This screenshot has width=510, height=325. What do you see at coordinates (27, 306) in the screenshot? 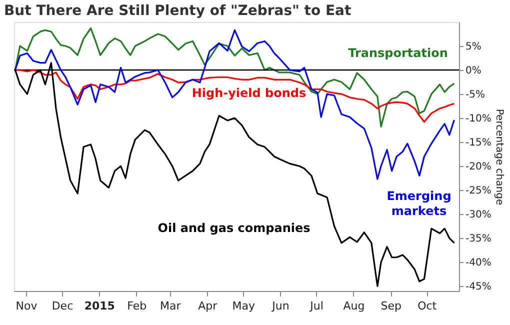
I see `x-tick-label: Nov` at bounding box center [27, 306].